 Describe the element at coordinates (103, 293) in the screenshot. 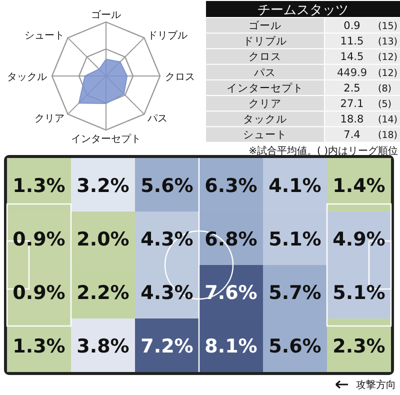

I see `data-label: 2.2%` at that location.